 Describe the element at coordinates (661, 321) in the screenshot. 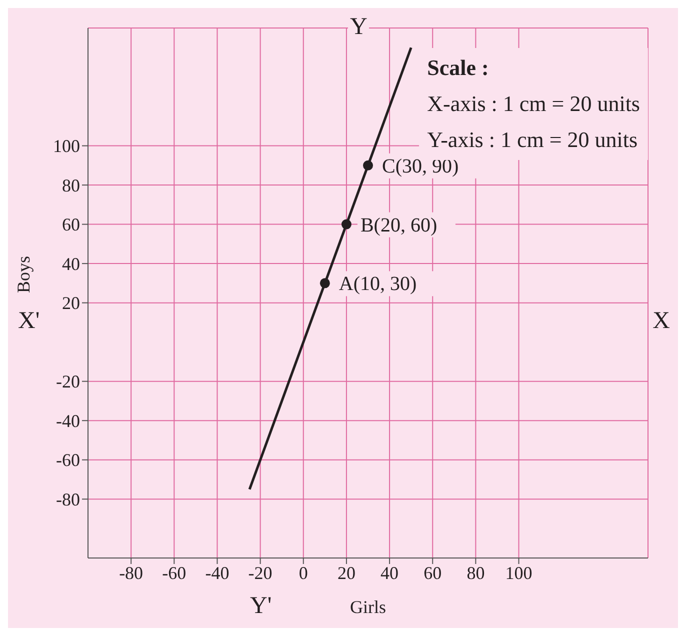

I see `text: X` at that location.